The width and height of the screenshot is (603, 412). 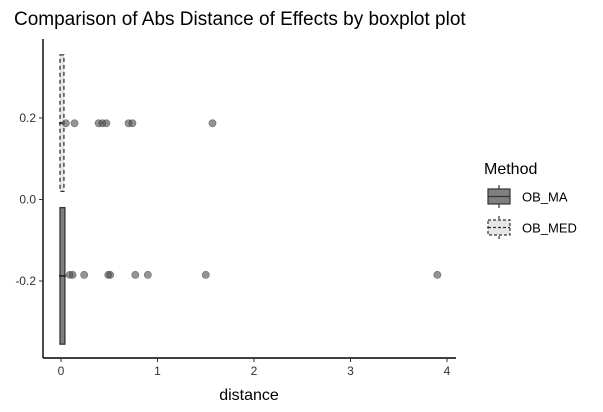 I want to click on x-tick-label: 3, so click(x=350, y=371).